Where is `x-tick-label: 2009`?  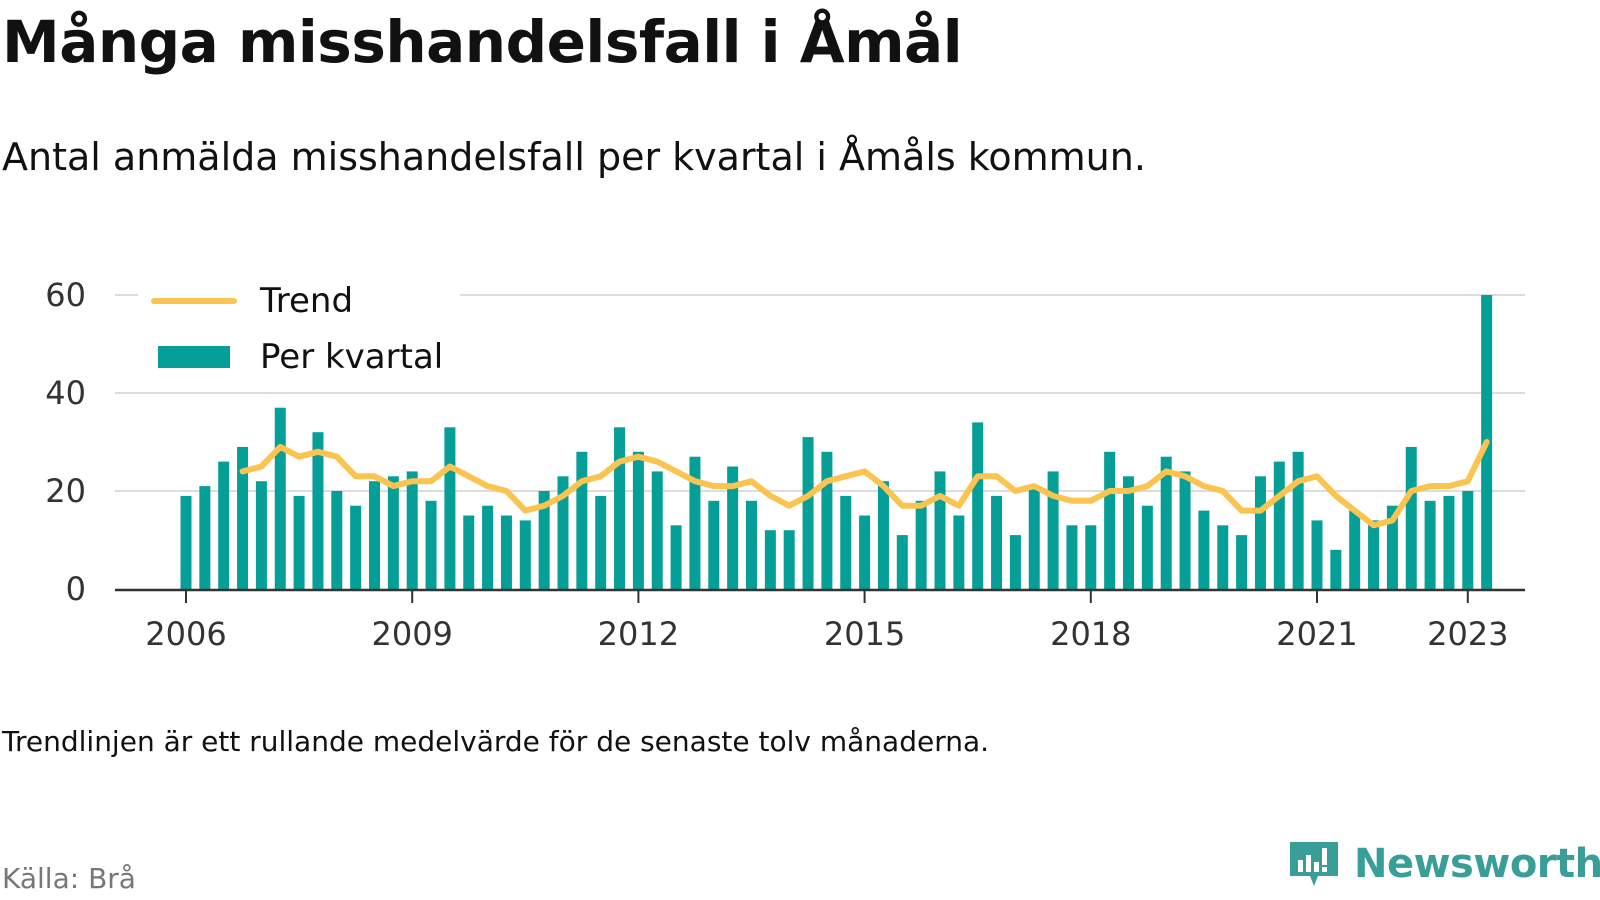
x-tick-label: 2009 is located at coordinates (411, 634).